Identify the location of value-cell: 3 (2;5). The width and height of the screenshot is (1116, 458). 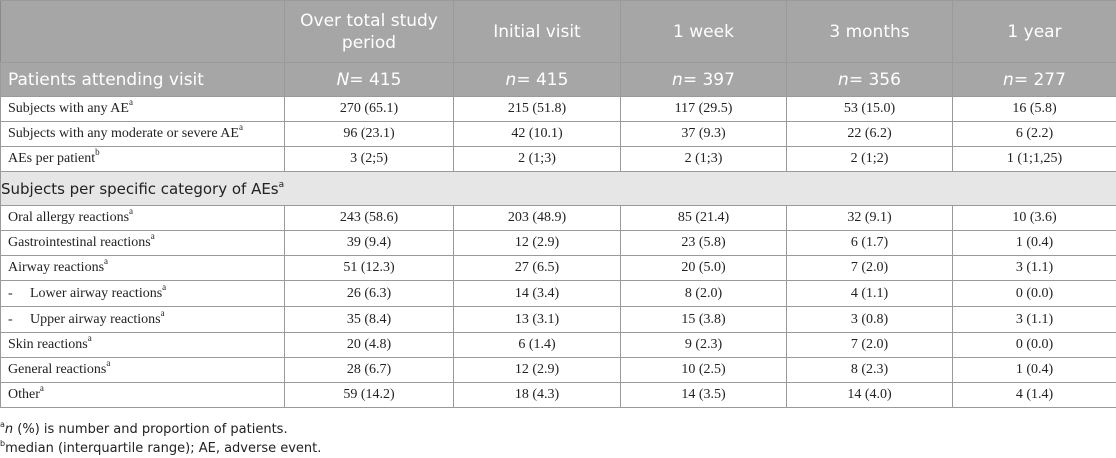
(369, 159).